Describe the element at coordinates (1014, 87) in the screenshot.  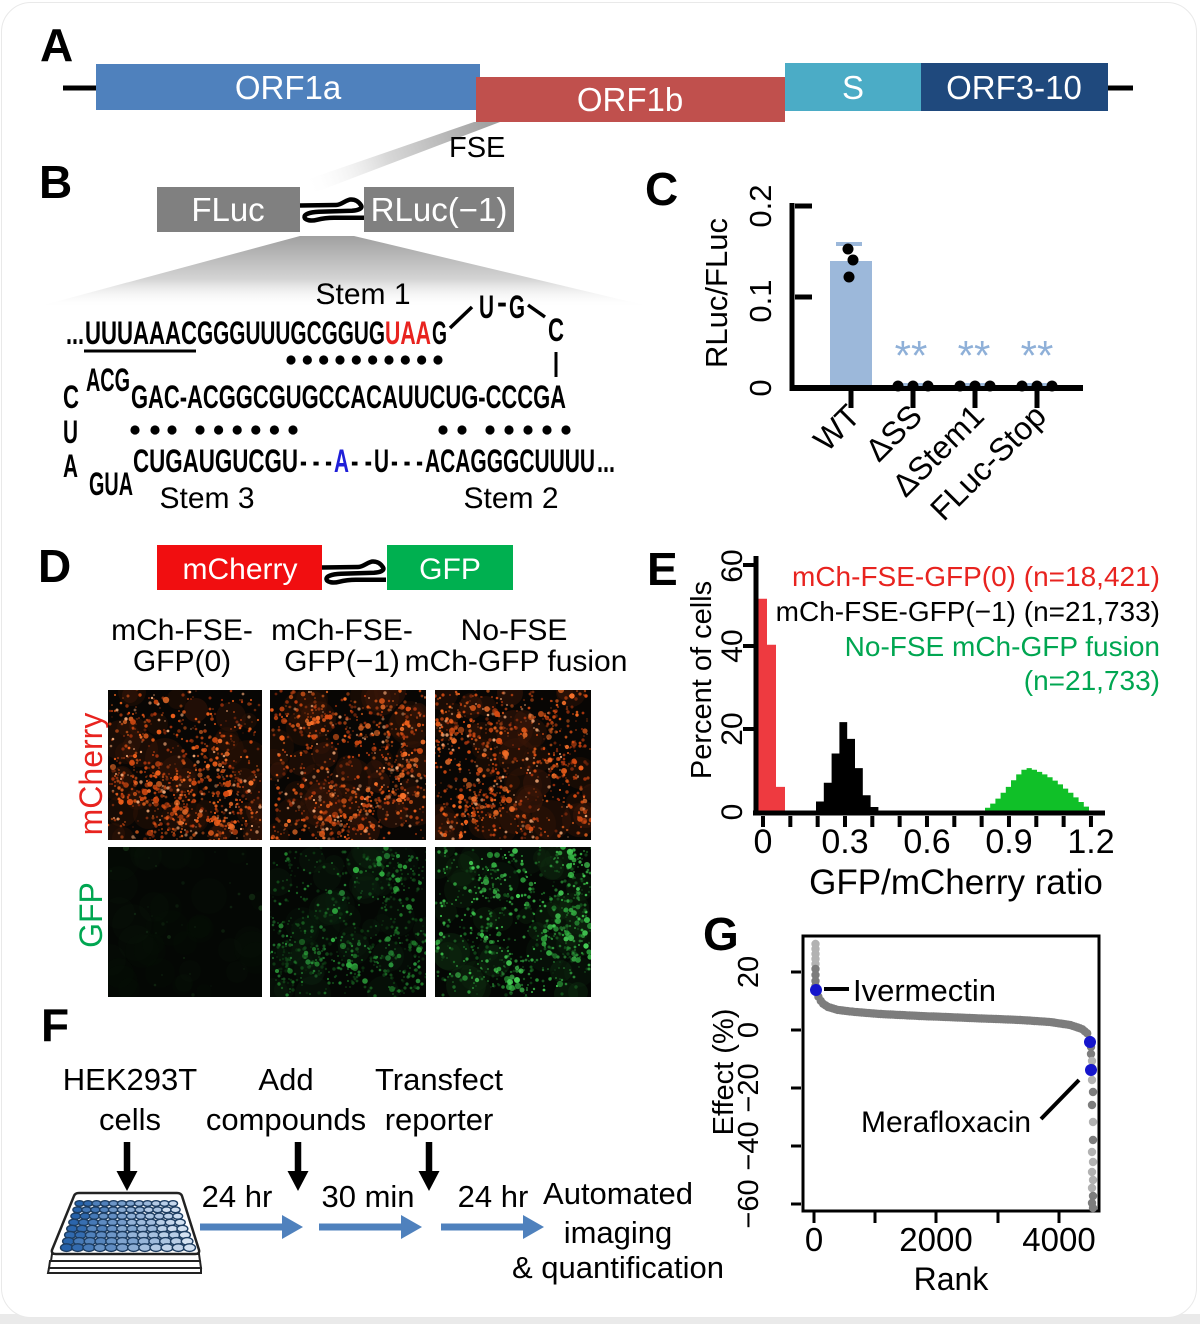
I see `svg-text: ORF3-10` at that location.